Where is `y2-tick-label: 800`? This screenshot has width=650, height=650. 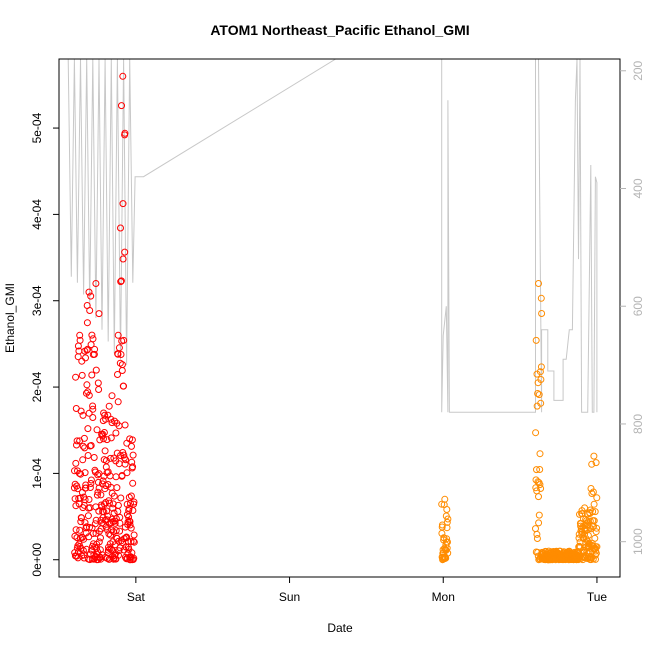
y2-tick-label: 800 is located at coordinates (638, 424).